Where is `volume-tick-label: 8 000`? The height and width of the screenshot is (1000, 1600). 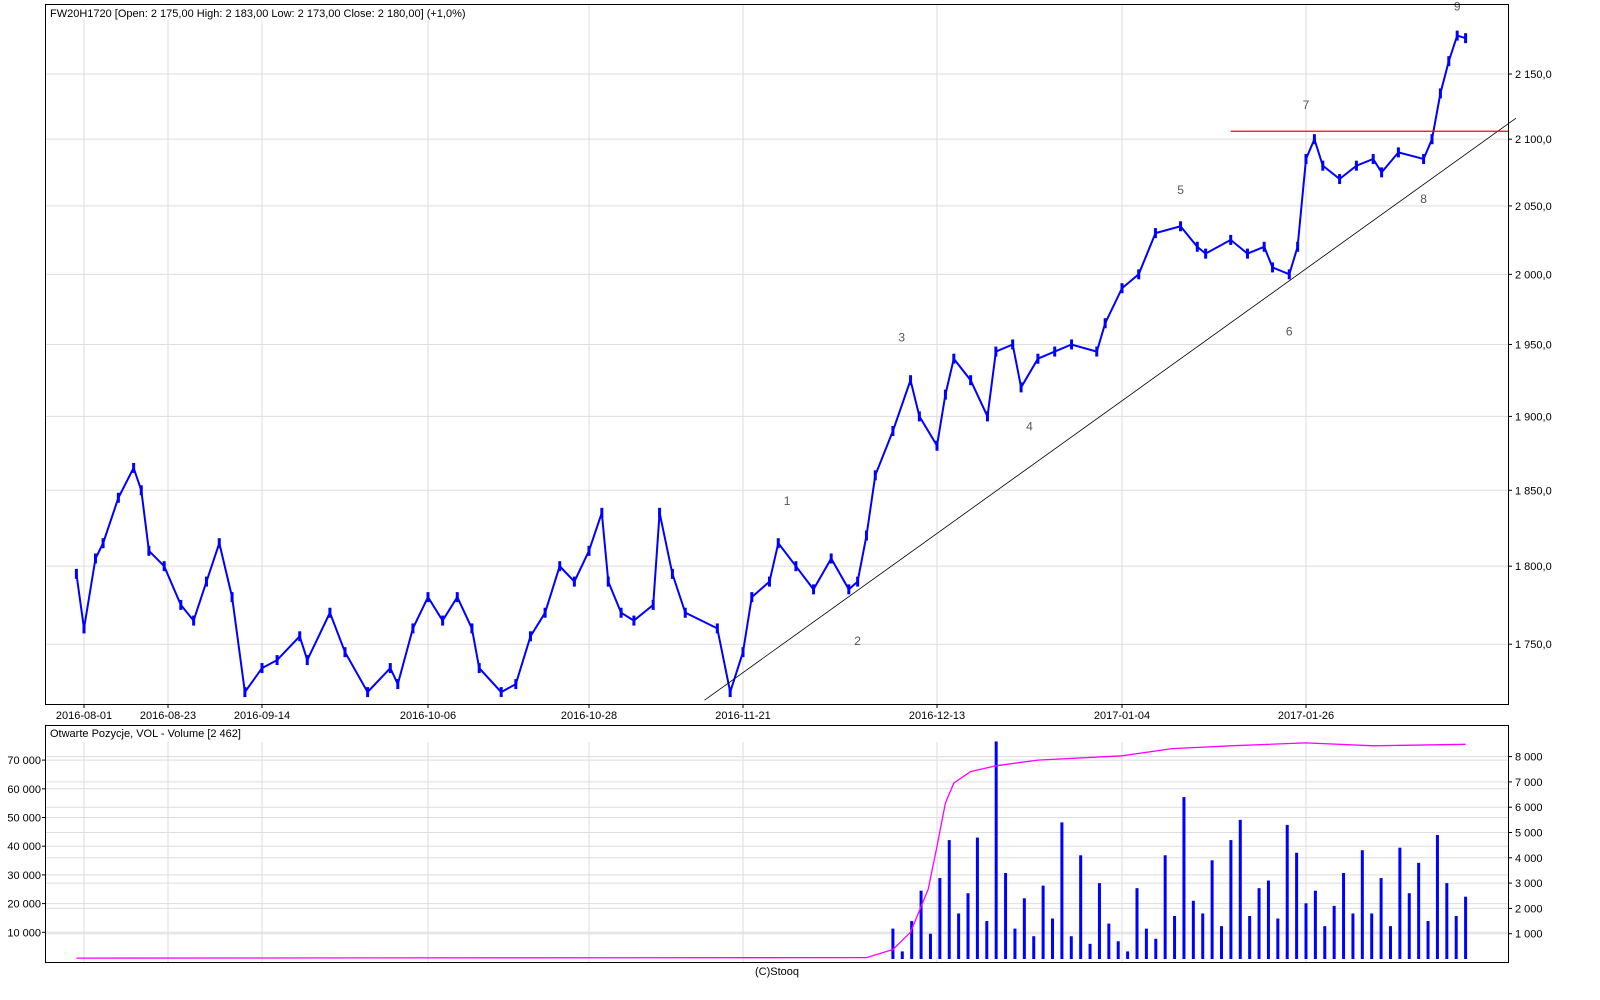 volume-tick-label: 8 000 is located at coordinates (1529, 758).